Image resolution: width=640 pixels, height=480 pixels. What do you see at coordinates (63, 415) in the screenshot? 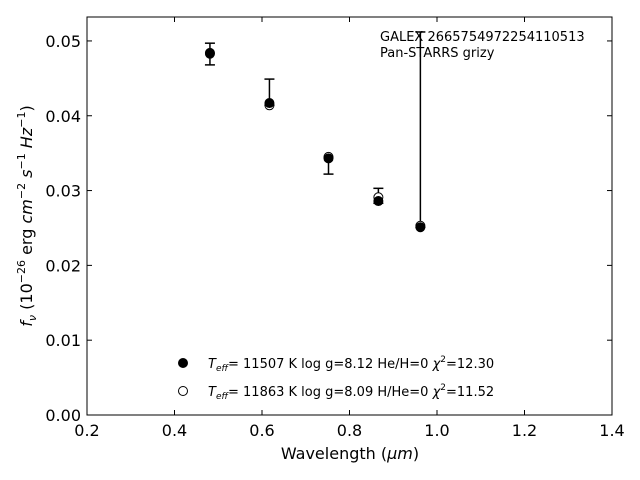
I see `y-tick-label: 0.00` at bounding box center [63, 415].